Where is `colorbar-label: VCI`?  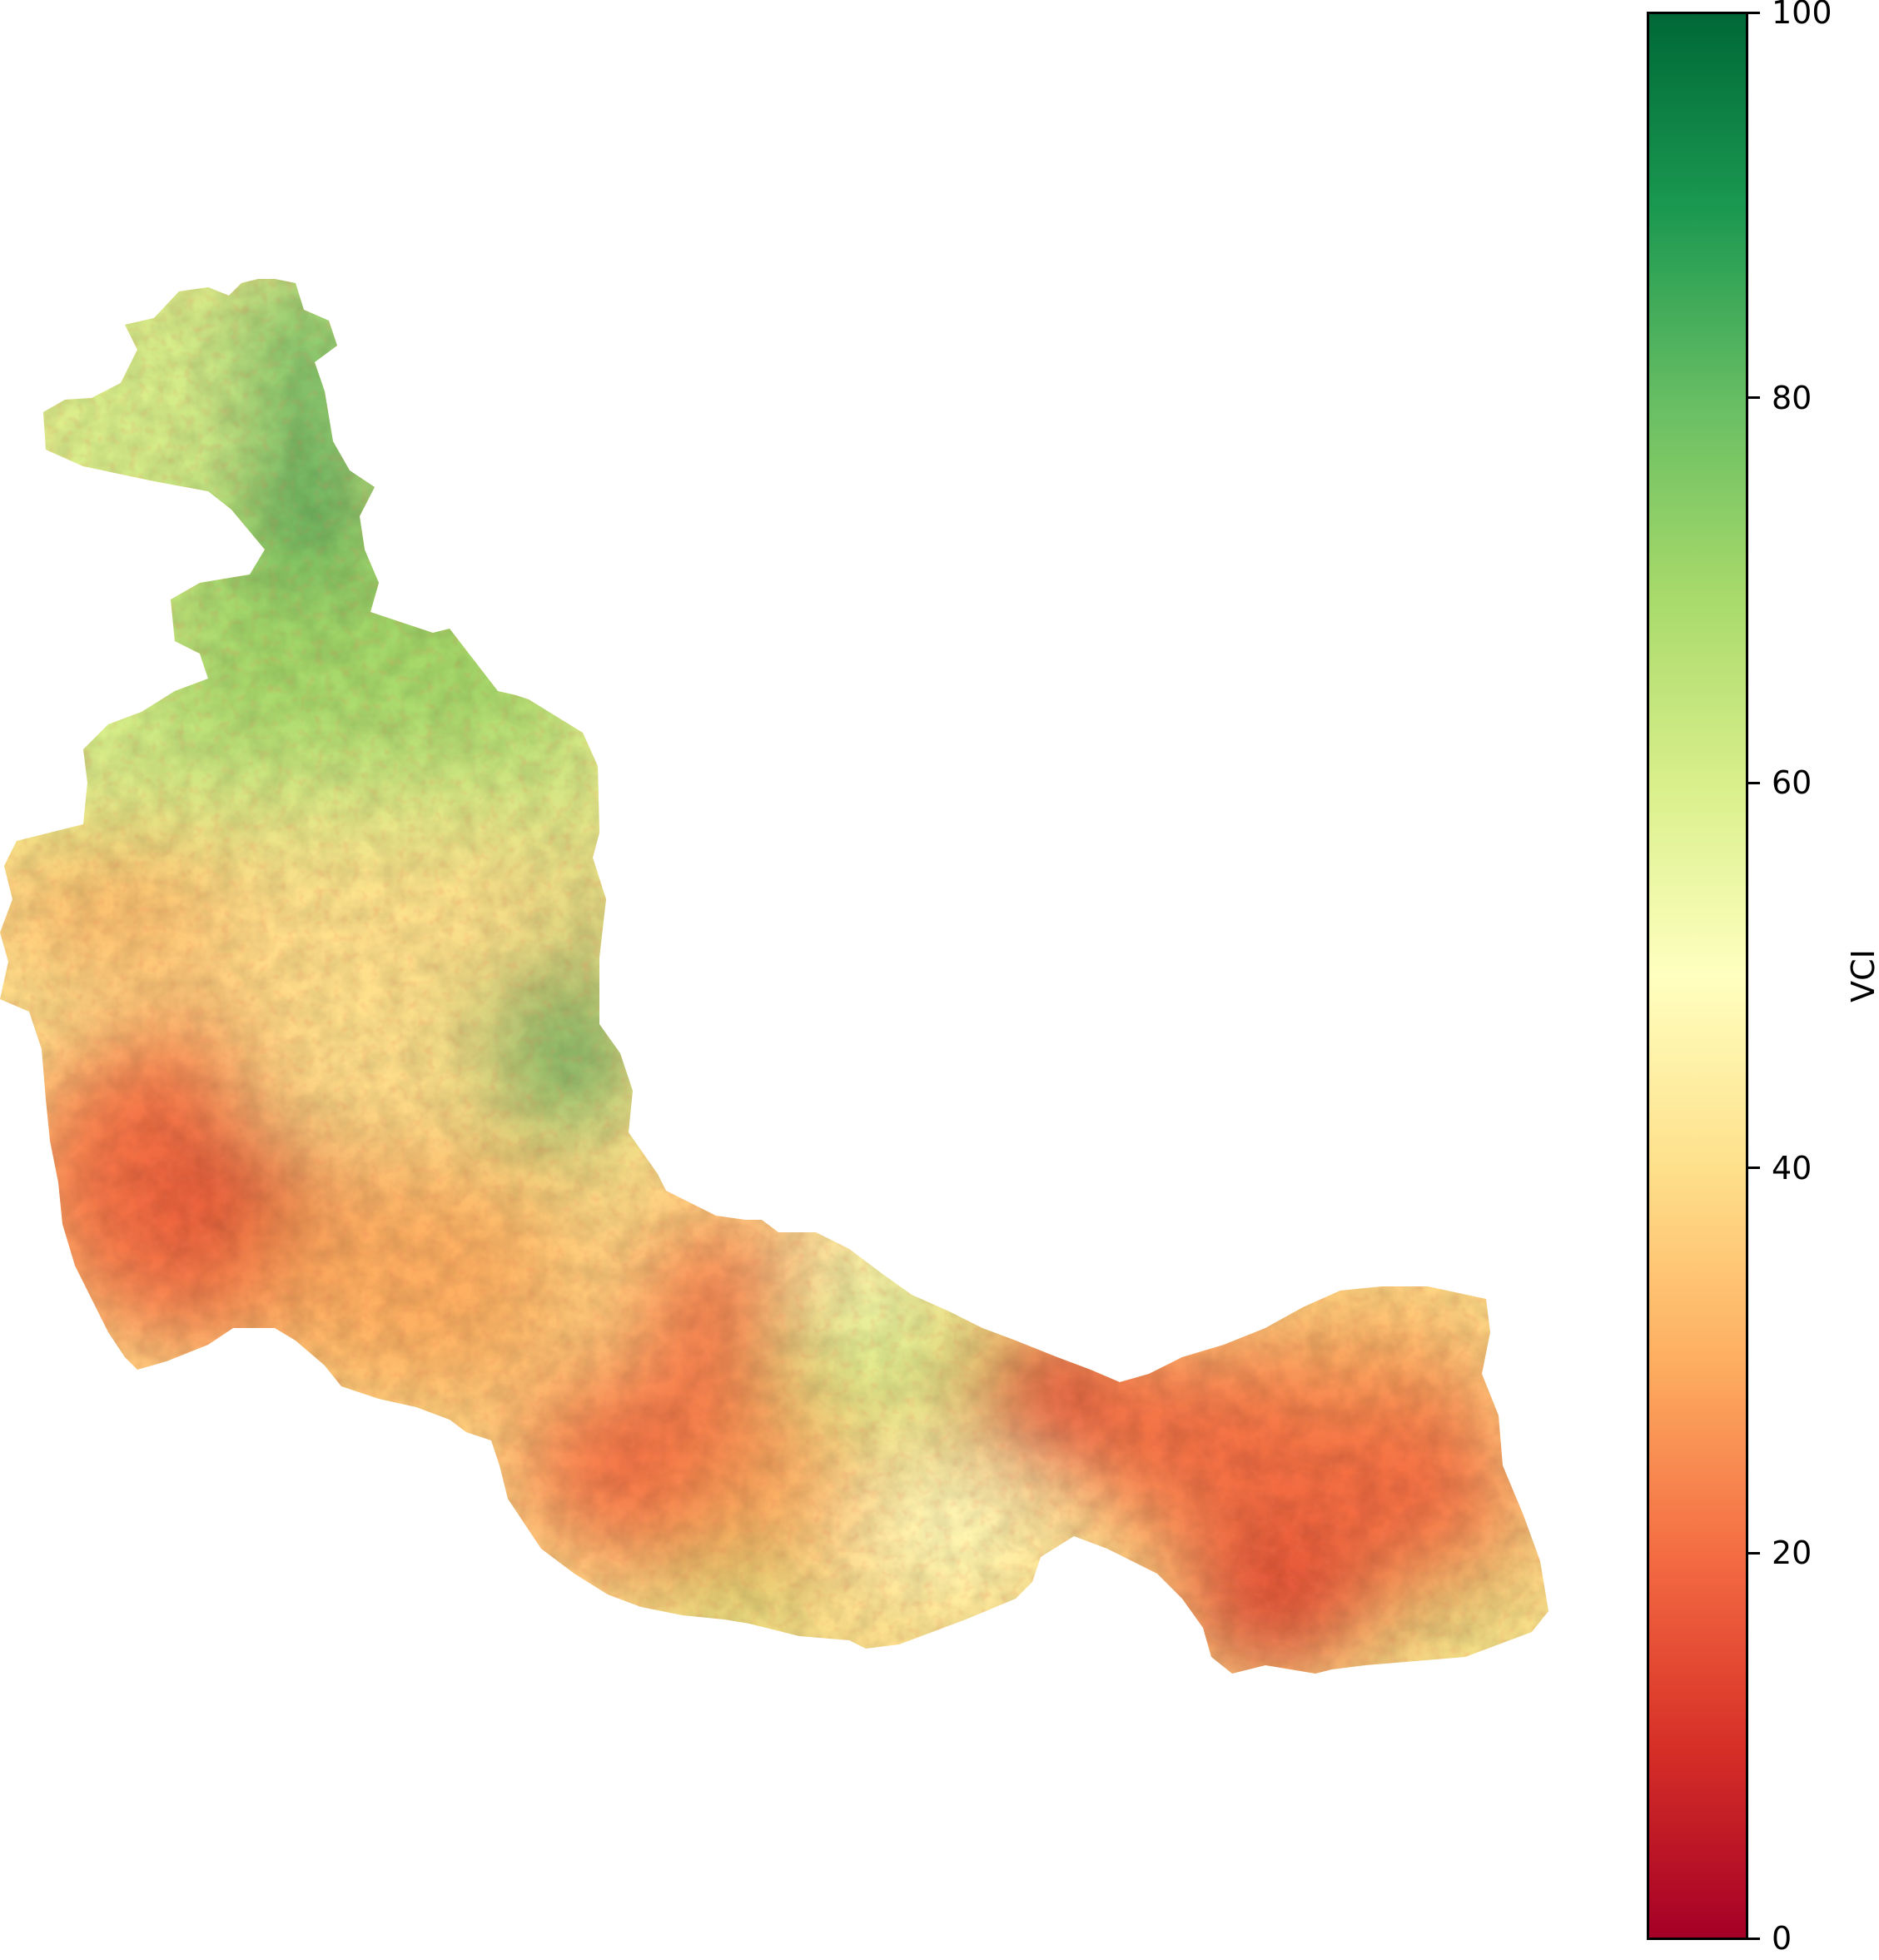
colorbar-label: VCI is located at coordinates (1862, 975).